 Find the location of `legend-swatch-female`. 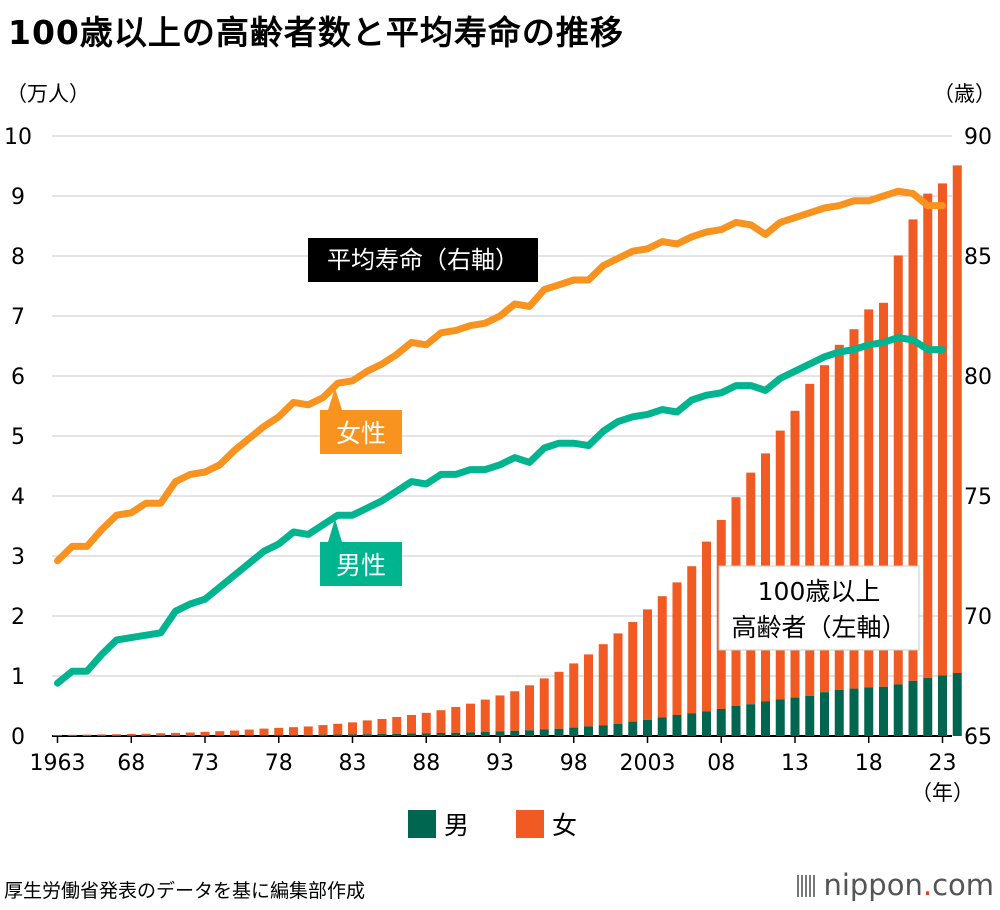

legend-swatch-female is located at coordinates (530, 824).